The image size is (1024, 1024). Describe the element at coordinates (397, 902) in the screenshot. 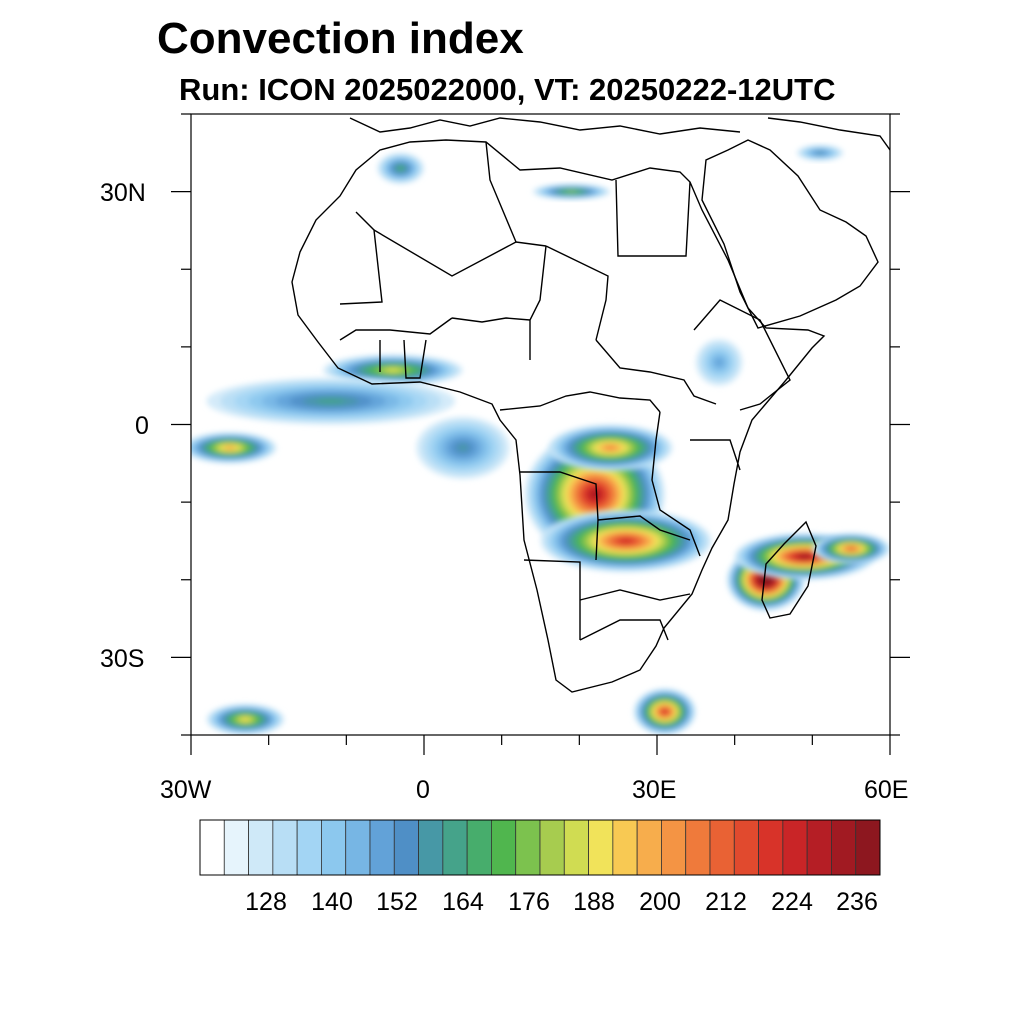

I see `colorbar-label: 152` at that location.